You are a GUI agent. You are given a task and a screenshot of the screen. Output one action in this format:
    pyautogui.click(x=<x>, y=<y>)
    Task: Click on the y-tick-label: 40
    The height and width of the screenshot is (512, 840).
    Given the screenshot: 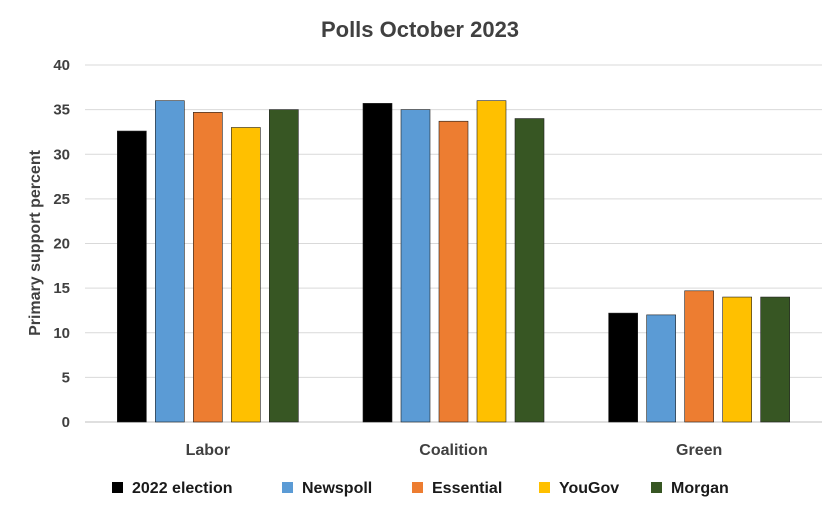 What is the action you would take?
    pyautogui.click(x=61, y=65)
    